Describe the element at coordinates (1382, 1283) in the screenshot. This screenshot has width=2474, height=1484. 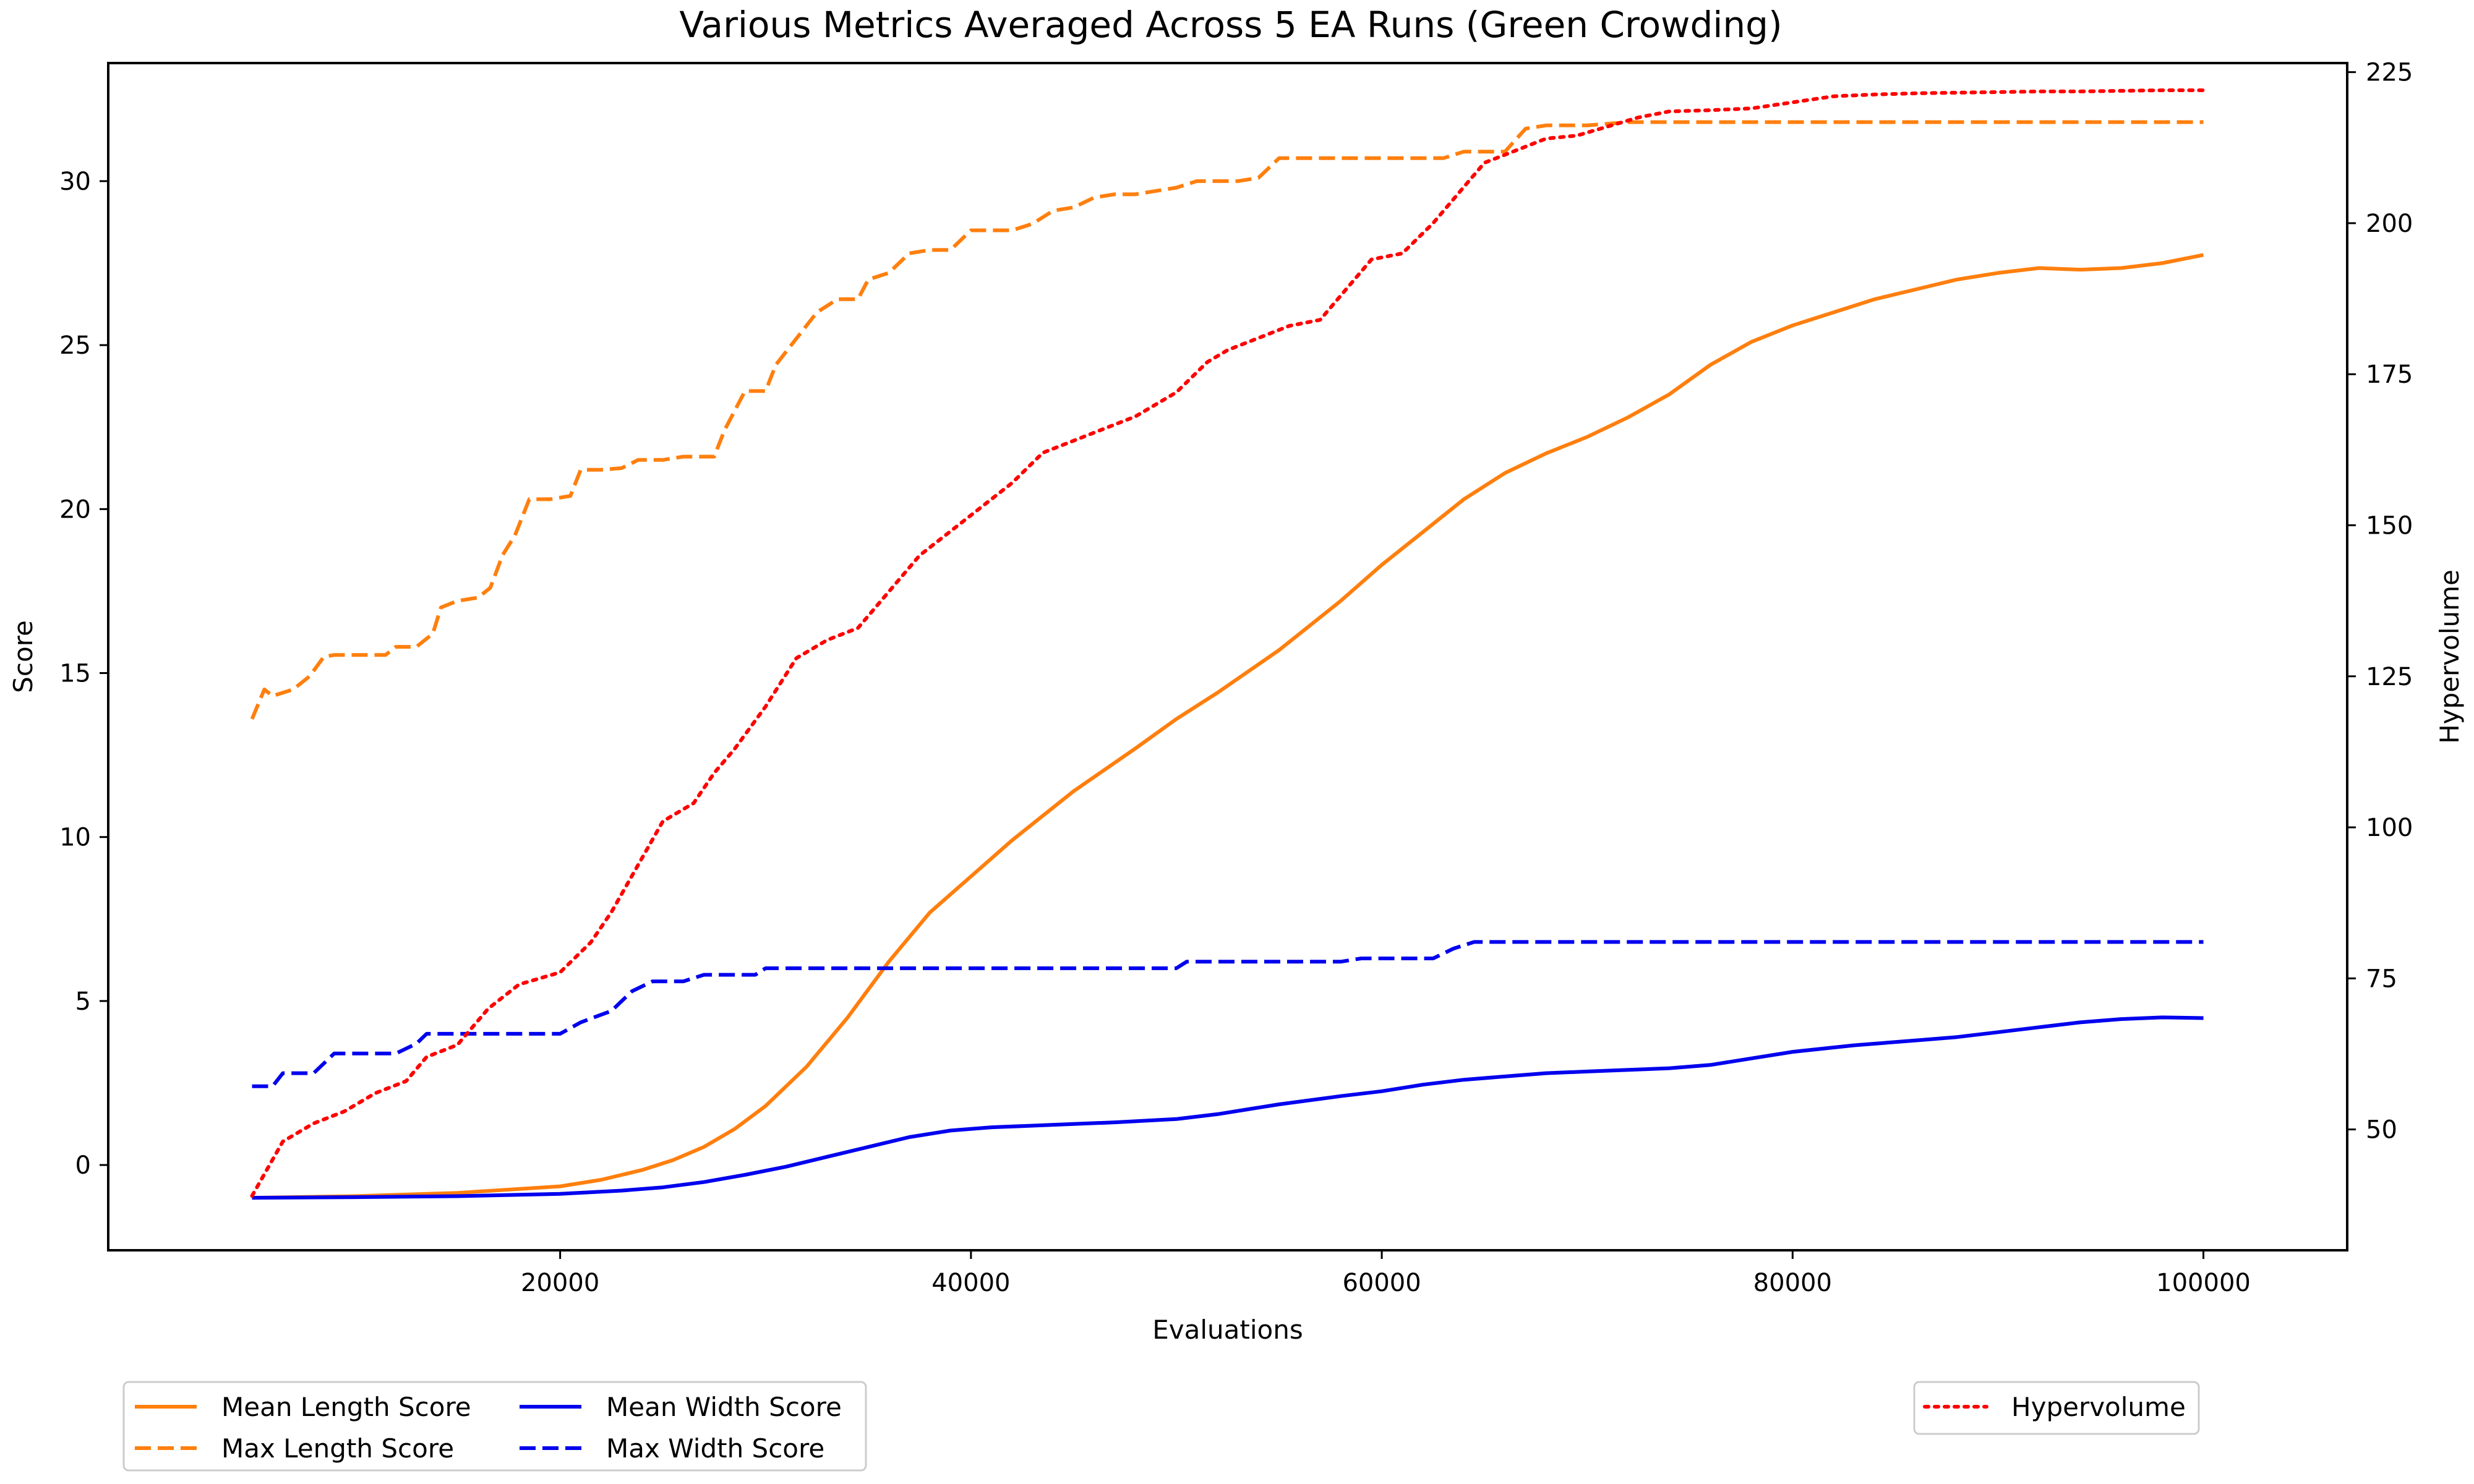
I see `x-tick-label: 60000` at that location.